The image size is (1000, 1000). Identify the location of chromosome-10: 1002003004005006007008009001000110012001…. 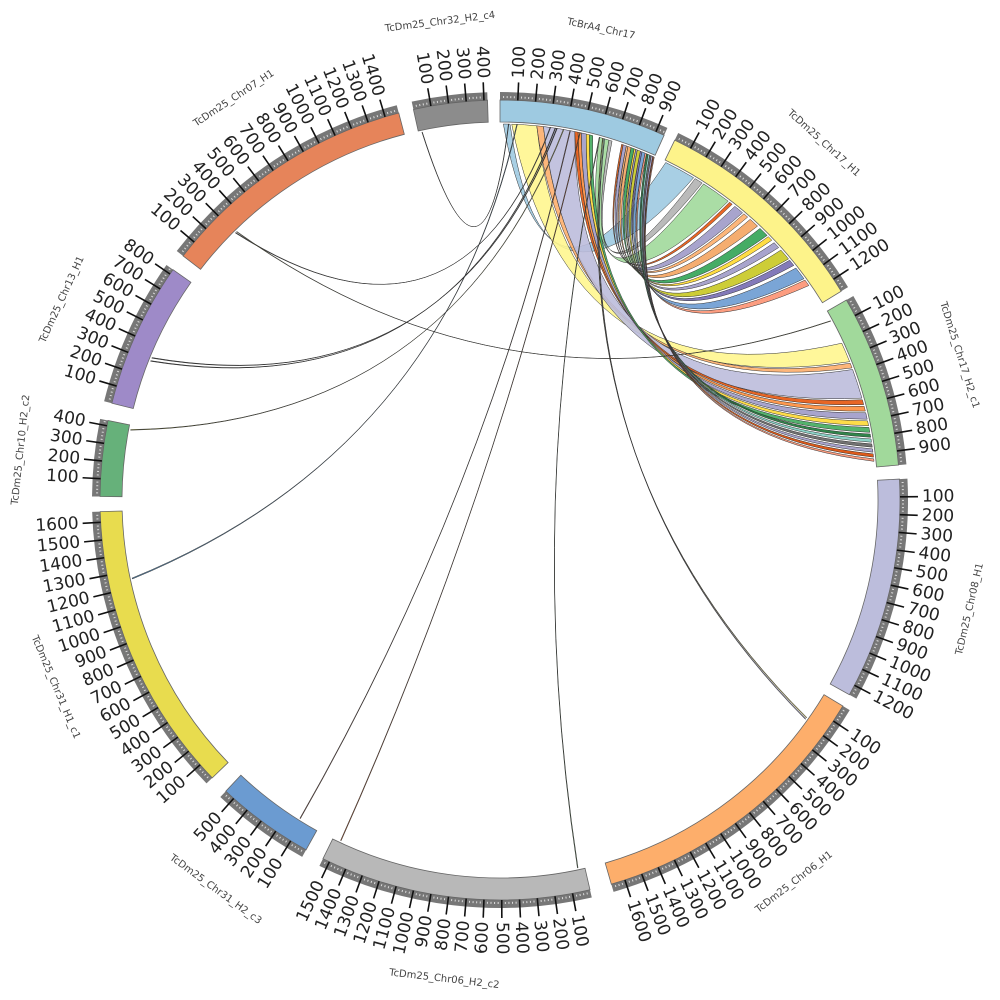
(275, 160).